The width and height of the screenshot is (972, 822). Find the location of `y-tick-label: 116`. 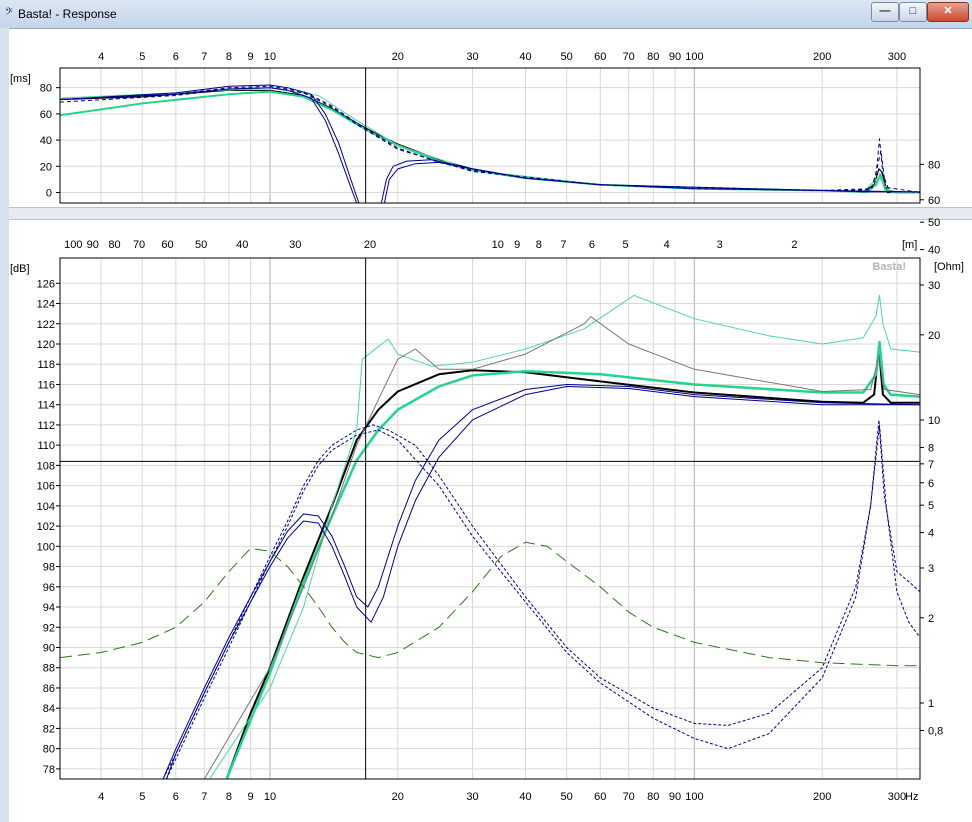

y-tick-label: 116 is located at coordinates (46, 385).